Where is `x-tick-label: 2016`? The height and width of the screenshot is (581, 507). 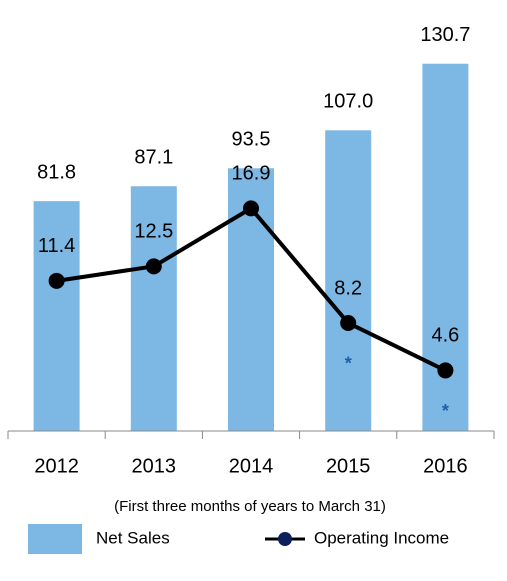
x-tick-label: 2016 is located at coordinates (445, 466).